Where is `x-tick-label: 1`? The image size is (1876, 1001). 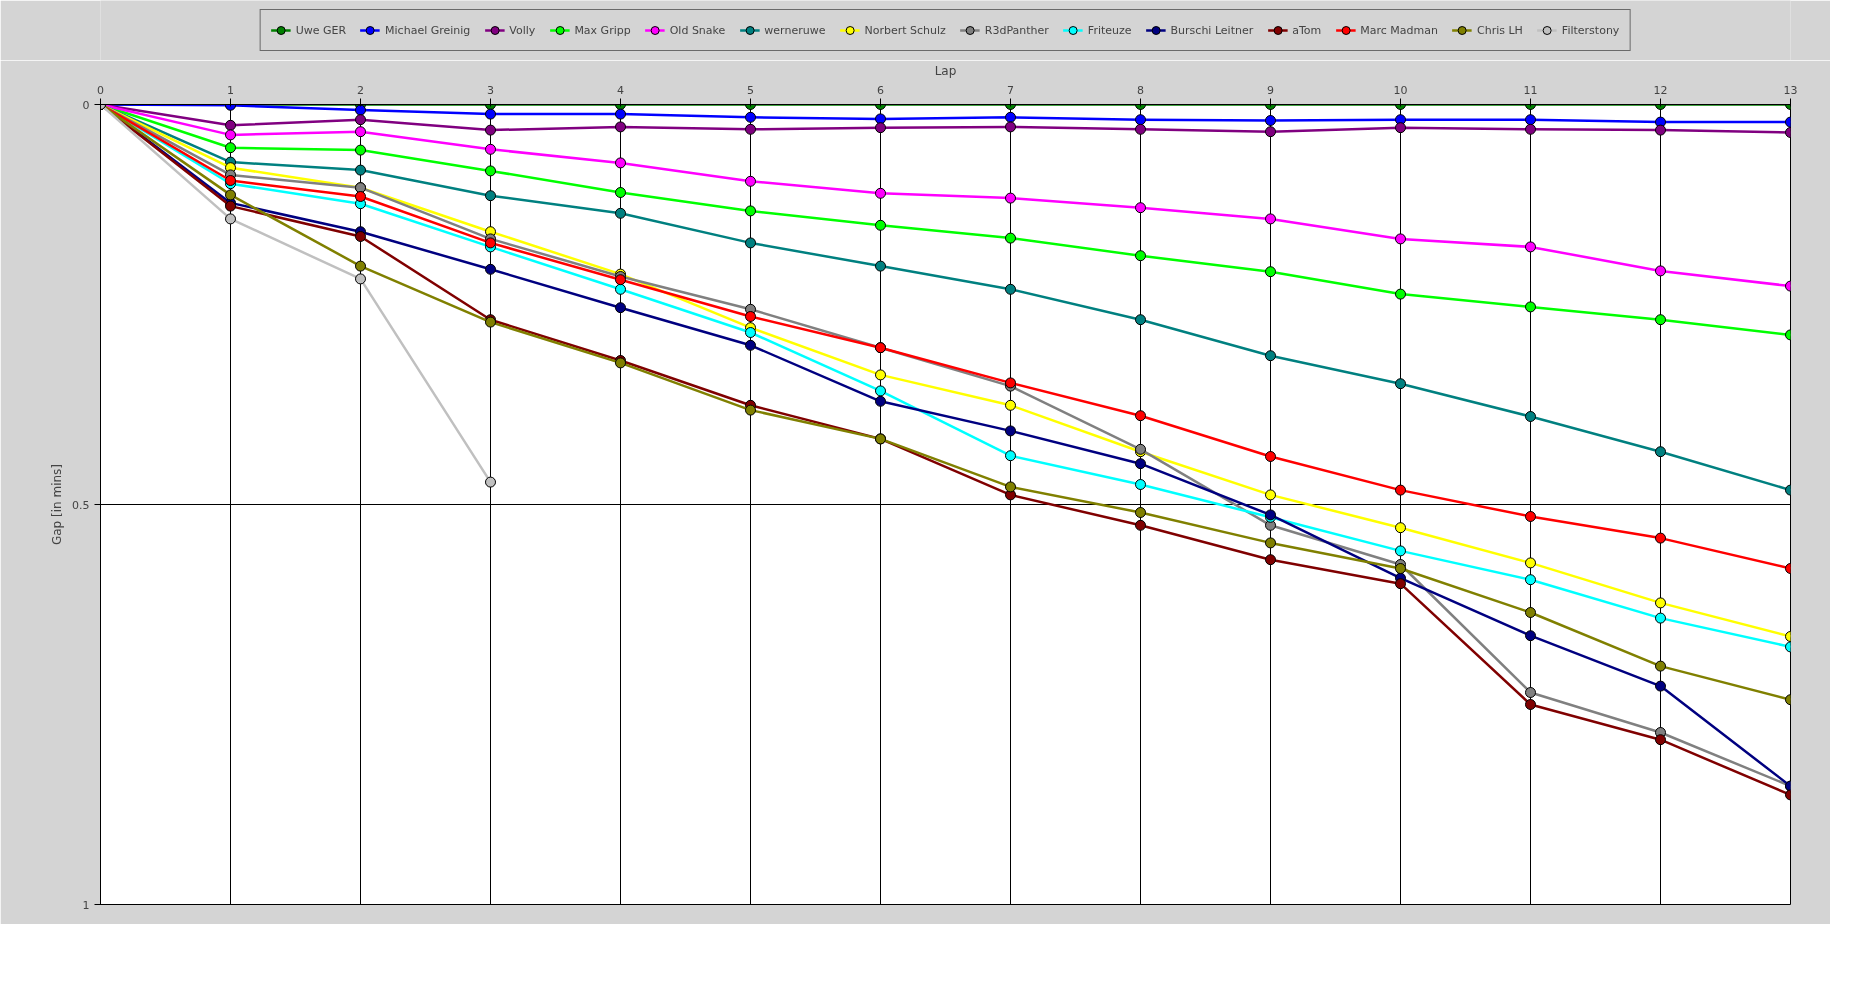
x-tick-label: 1 is located at coordinates (230, 90).